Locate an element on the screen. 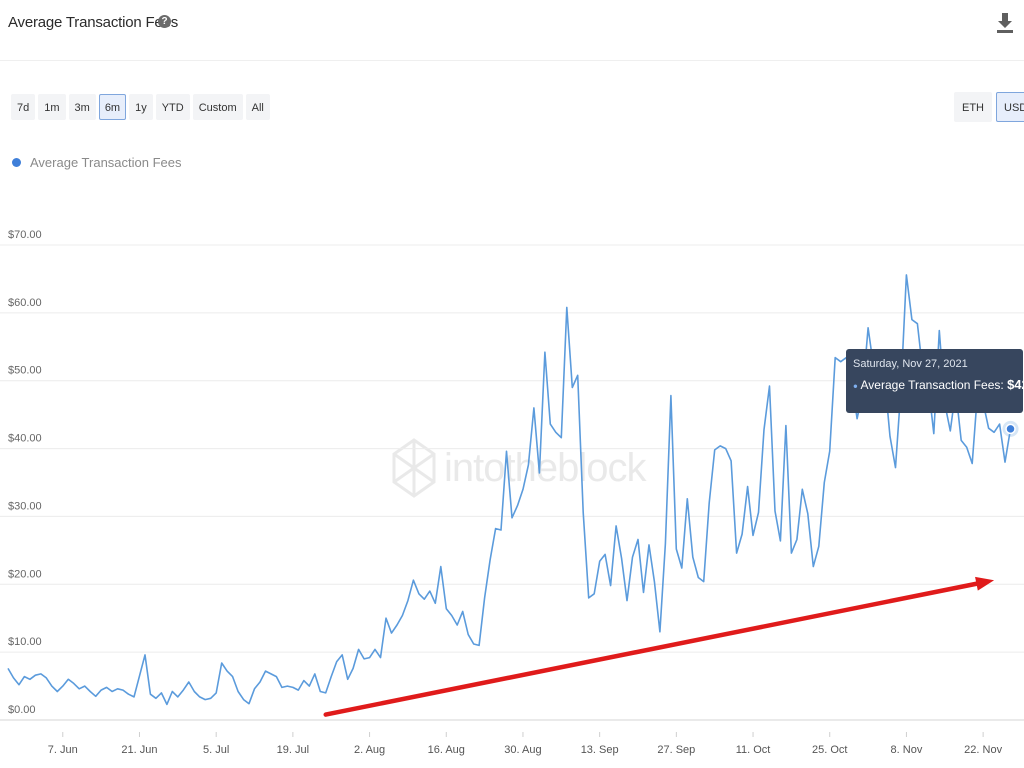  y-tick-label: $60.00 is located at coordinates (25, 303).